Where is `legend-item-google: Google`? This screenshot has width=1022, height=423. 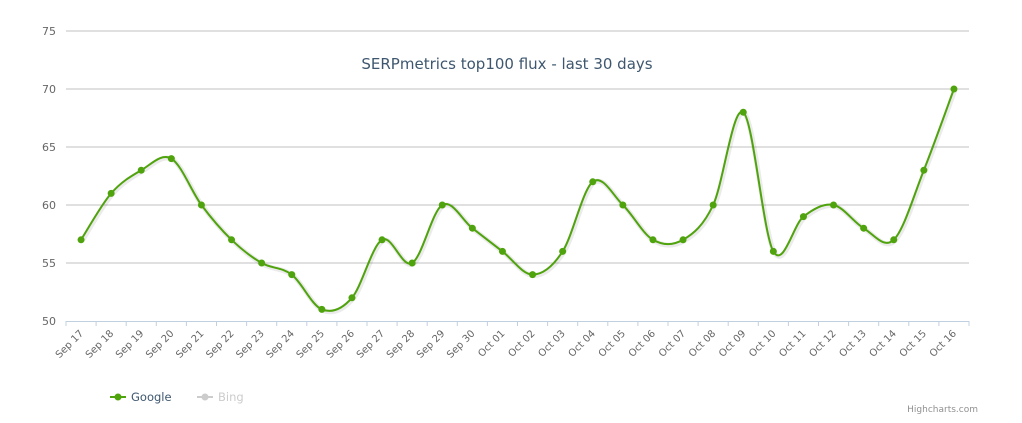
legend-item-google: Google is located at coordinates (141, 397).